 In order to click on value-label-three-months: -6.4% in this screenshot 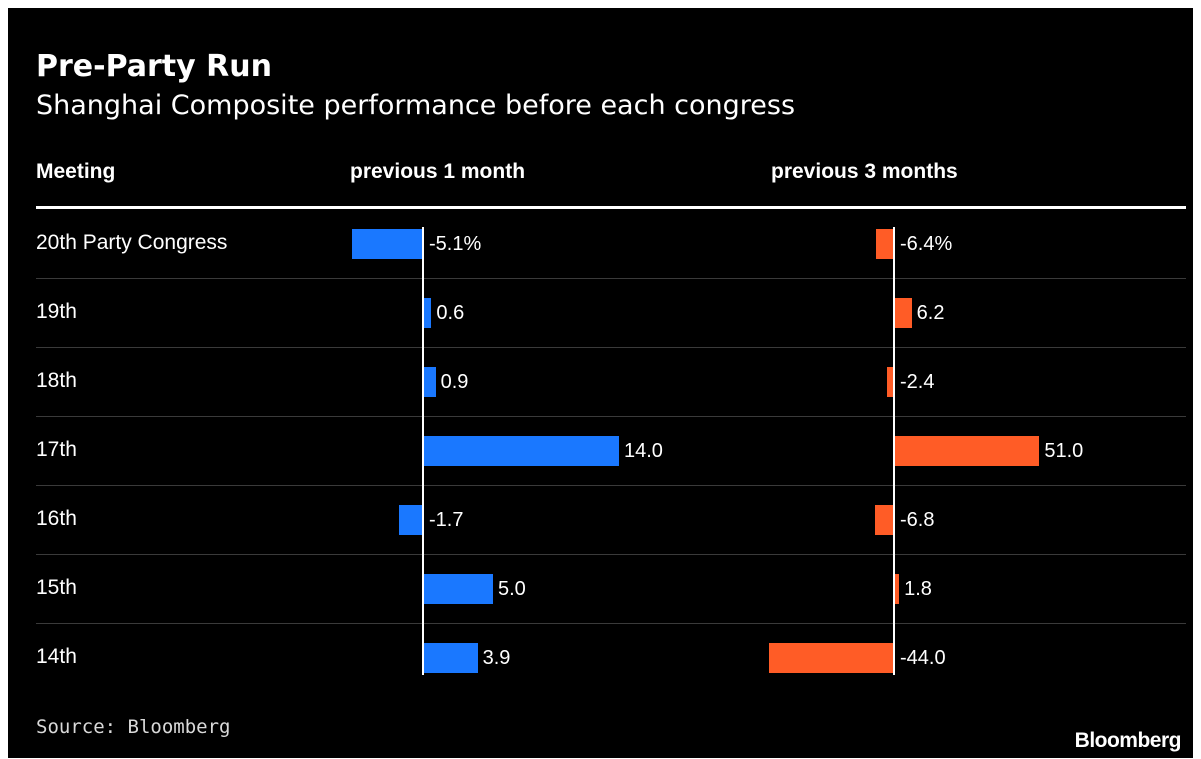, I will do `click(926, 243)`.